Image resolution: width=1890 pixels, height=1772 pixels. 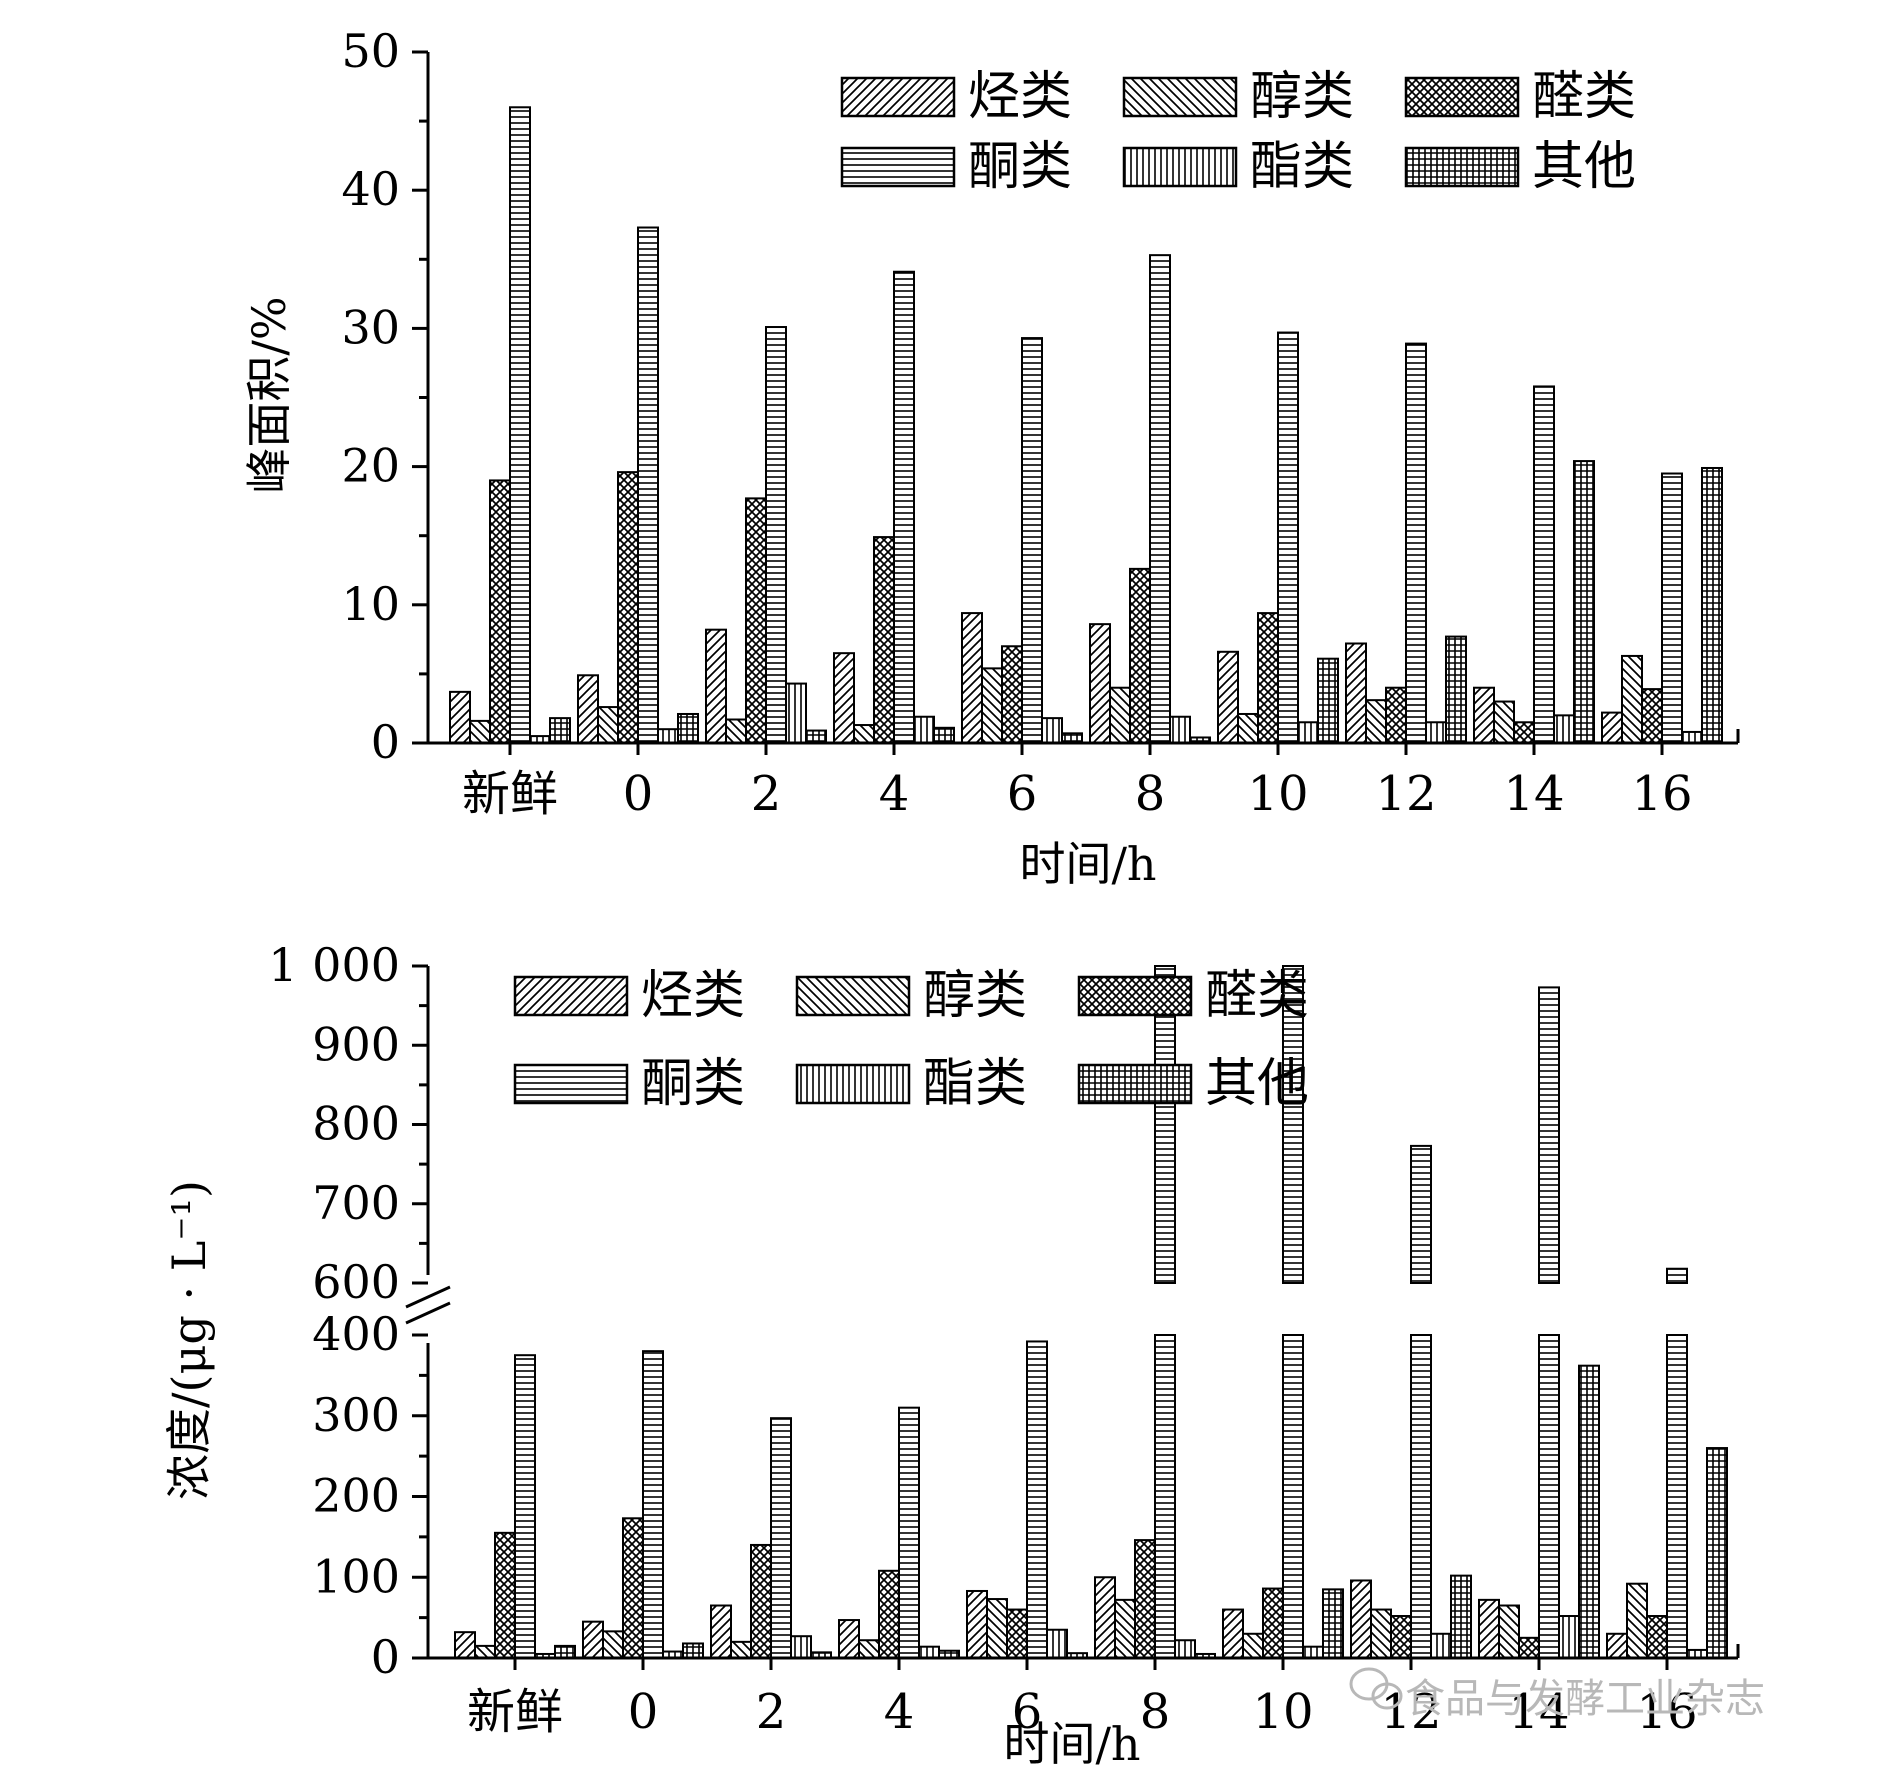 I want to click on y-tick-label-900: 900, so click(x=356, y=1044).